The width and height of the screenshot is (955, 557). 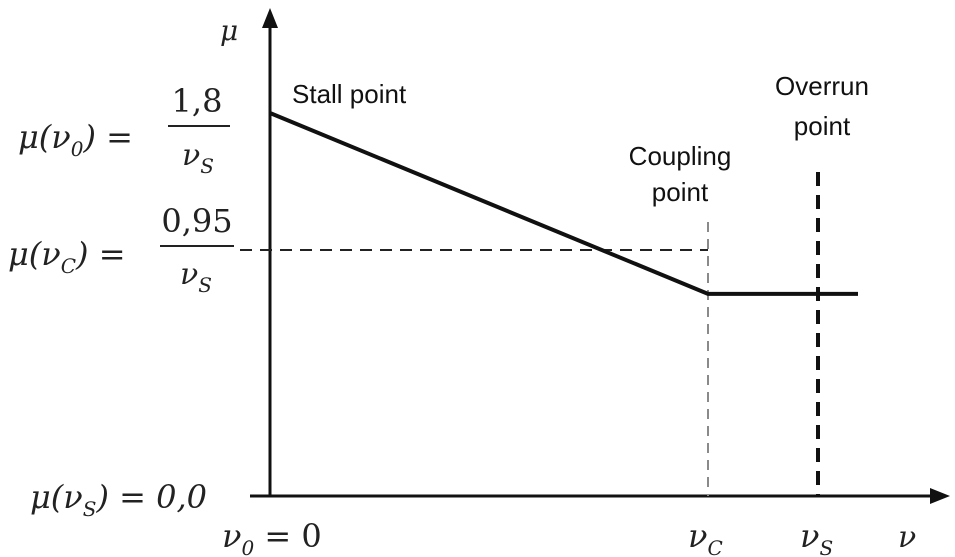 I want to click on svg-text: μ(νC) =, so click(x=67, y=256).